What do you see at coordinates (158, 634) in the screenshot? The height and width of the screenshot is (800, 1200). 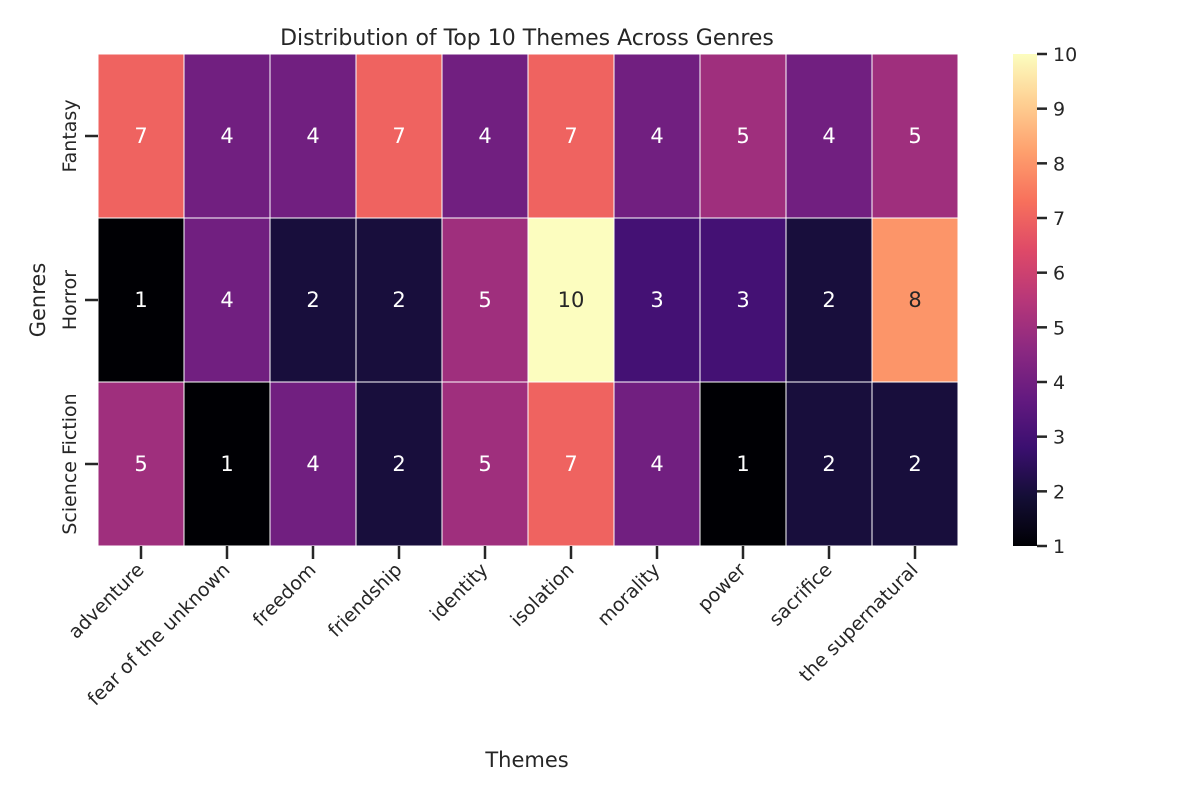 I see `x-tick-label: fear of the unknown` at bounding box center [158, 634].